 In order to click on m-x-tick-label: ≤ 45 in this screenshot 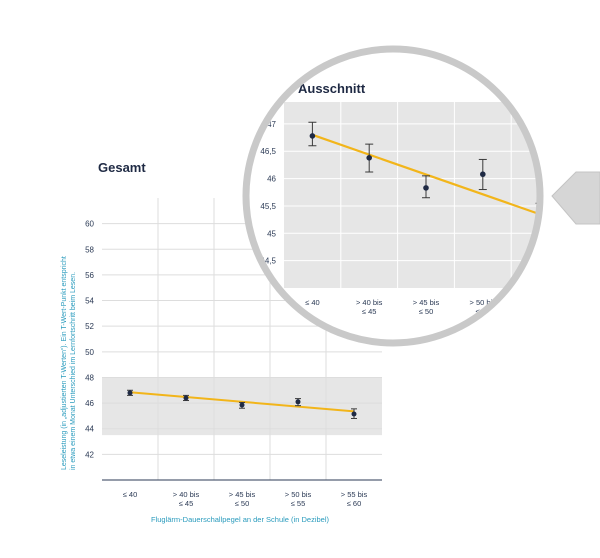, I will do `click(186, 503)`.